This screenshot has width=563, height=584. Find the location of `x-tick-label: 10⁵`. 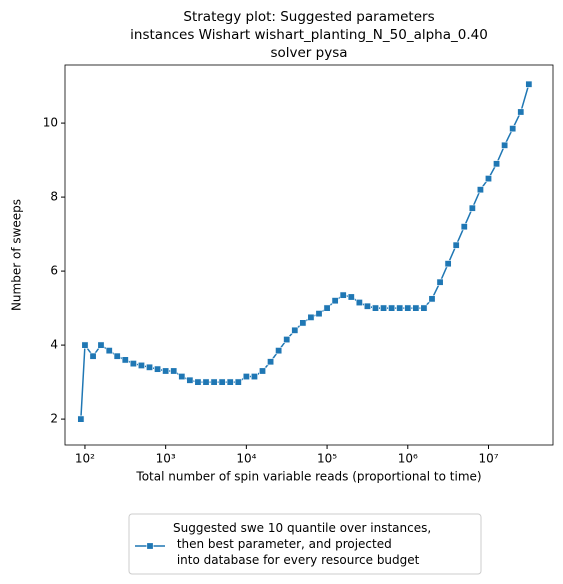

x-tick-label: 10⁵ is located at coordinates (327, 459).